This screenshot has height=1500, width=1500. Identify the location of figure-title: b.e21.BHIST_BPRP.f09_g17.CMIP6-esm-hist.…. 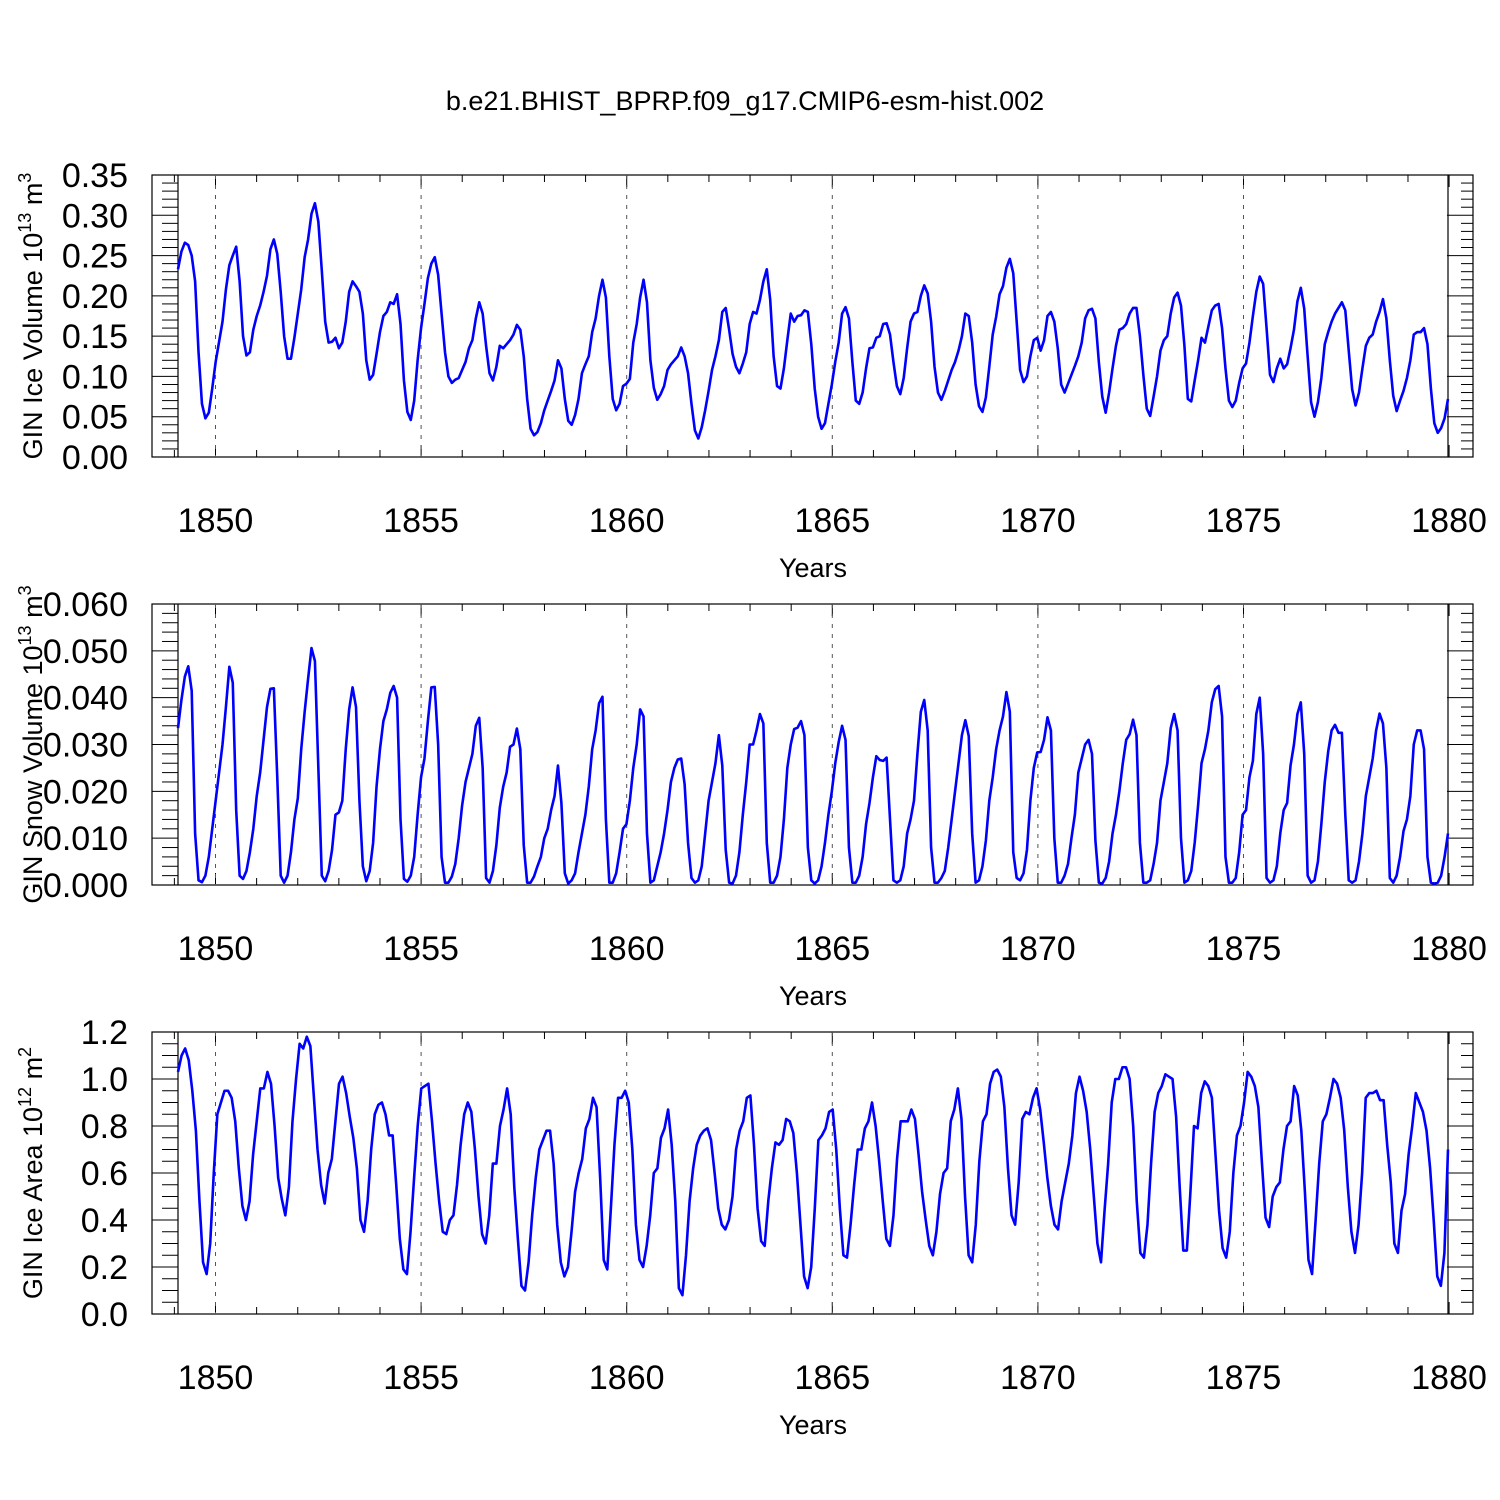
(745, 101).